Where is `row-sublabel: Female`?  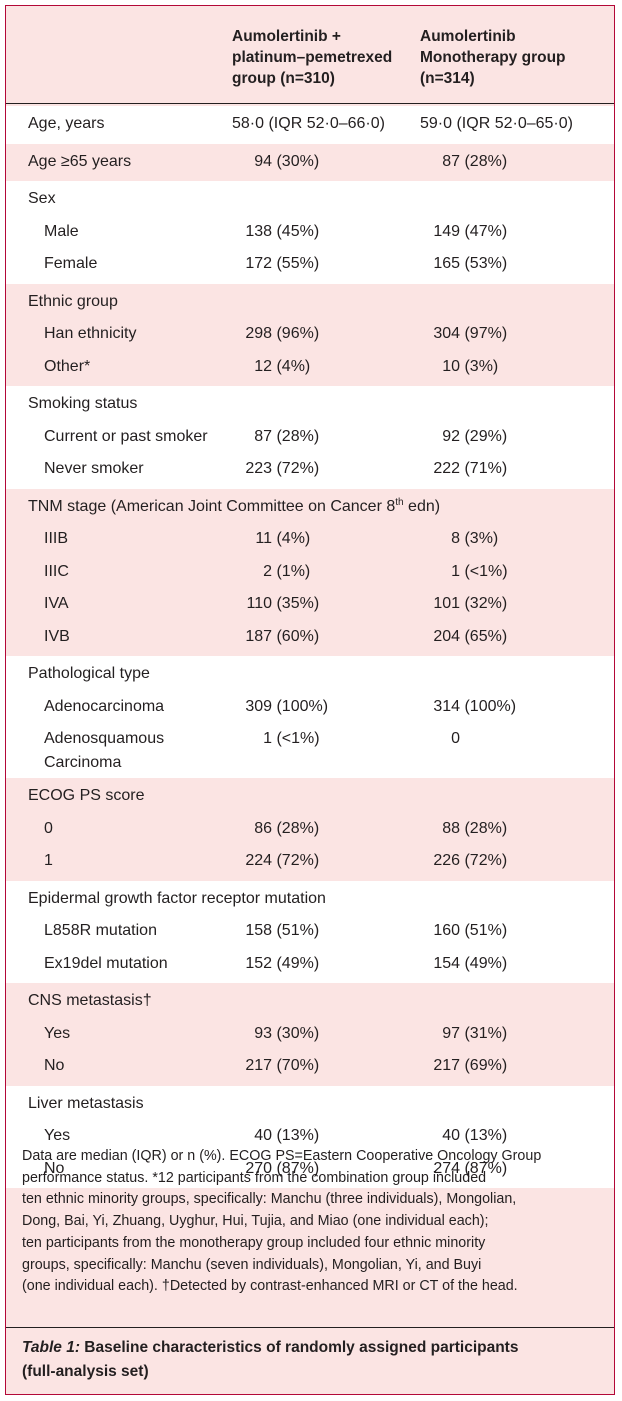 row-sublabel: Female is located at coordinates (71, 263).